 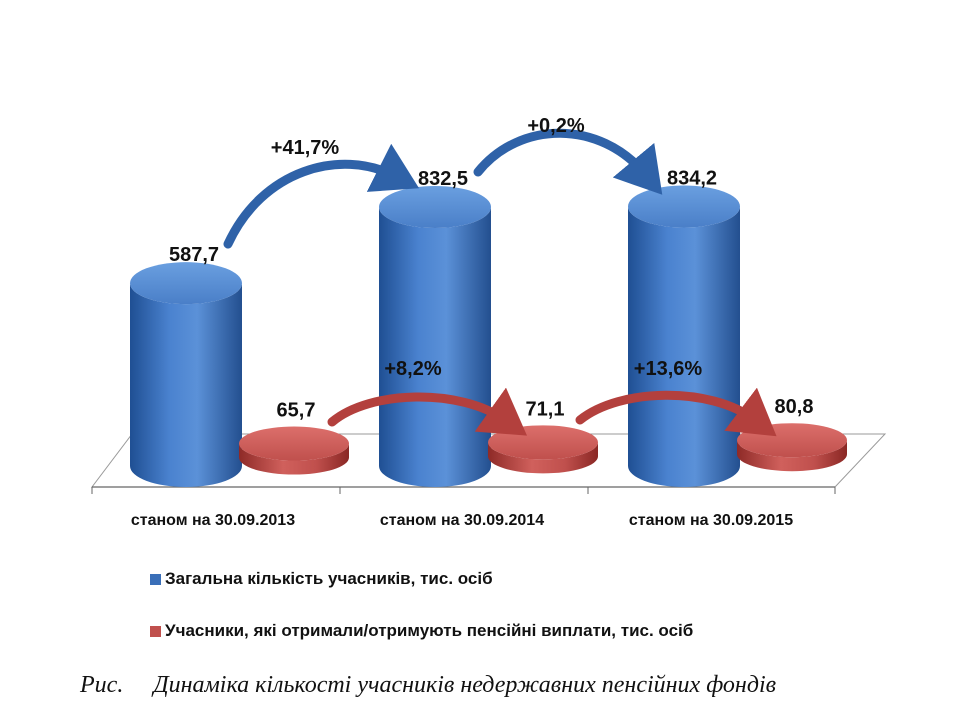 I want to click on bar-total-0-top, so click(x=186, y=283).